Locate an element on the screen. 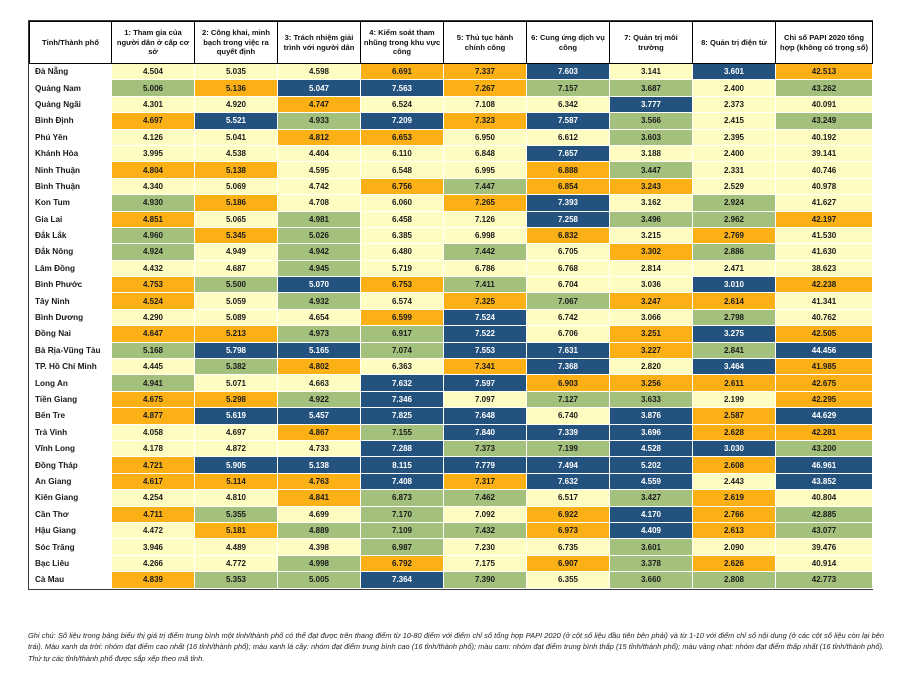  score-cell: 4.889 is located at coordinates (319, 530).